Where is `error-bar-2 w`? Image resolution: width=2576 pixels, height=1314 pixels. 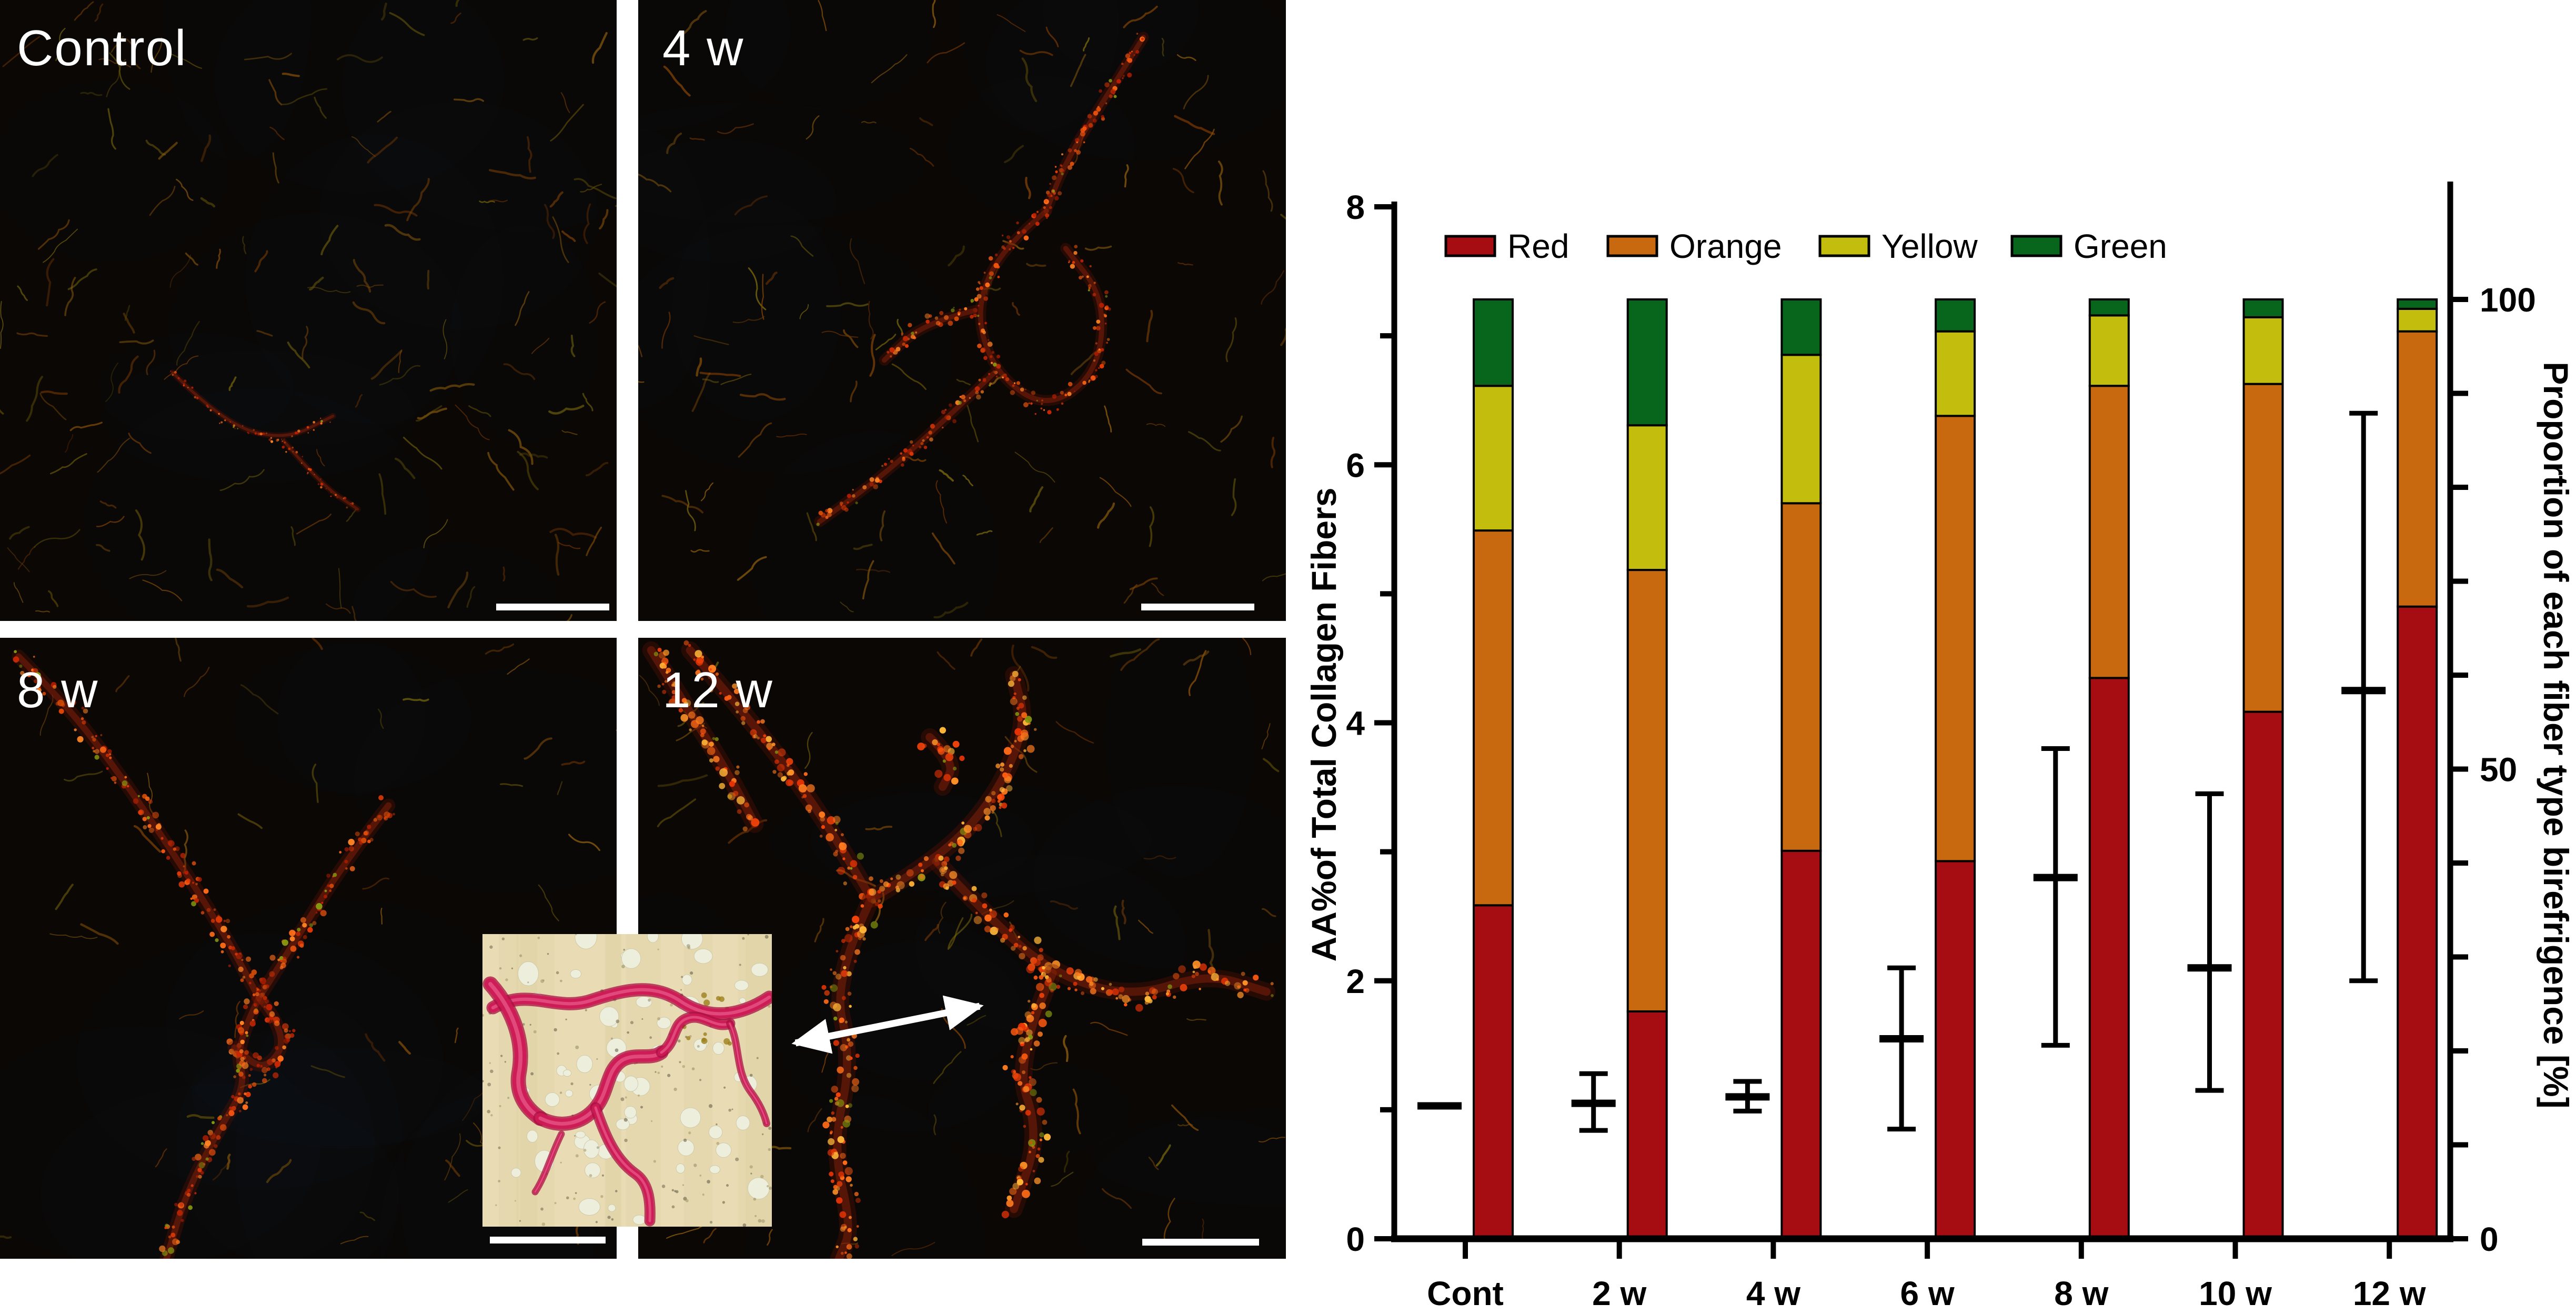
error-bar-2 w is located at coordinates (1593, 1102).